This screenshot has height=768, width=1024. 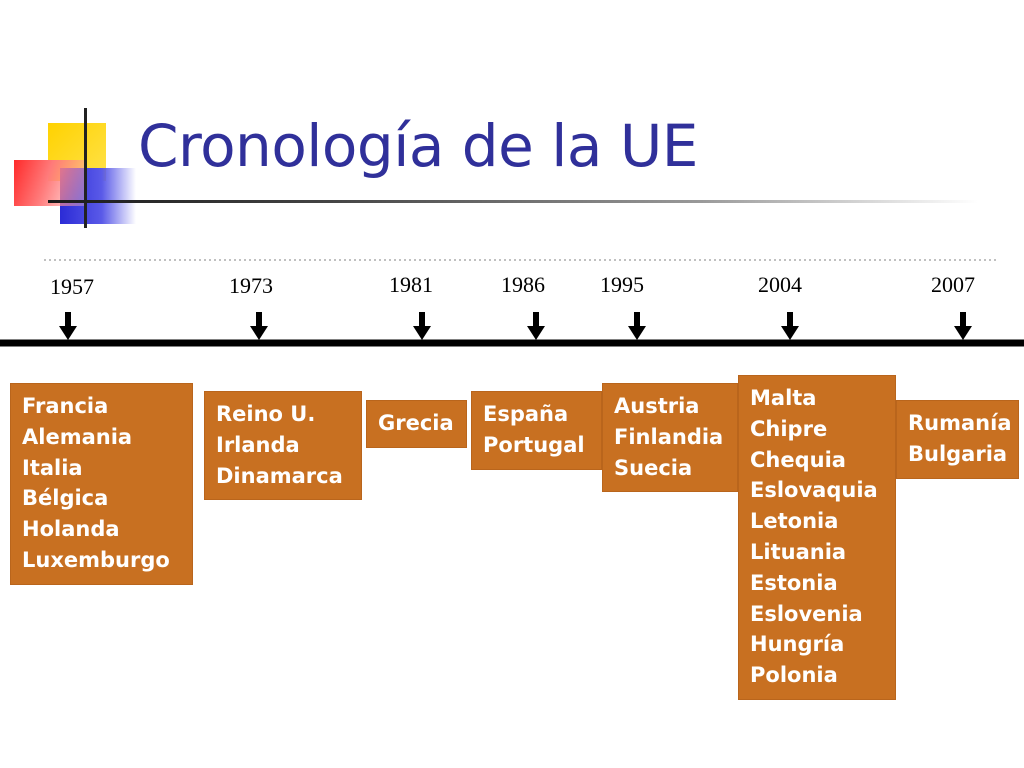 I want to click on year-label-1973: 1973, so click(x=251, y=285).